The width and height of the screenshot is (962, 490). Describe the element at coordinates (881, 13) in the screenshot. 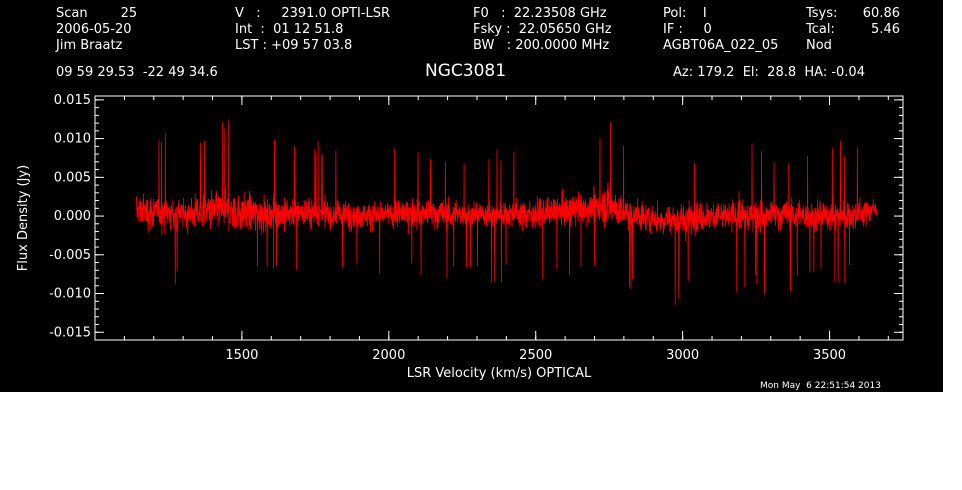

I see `header-tsys-value: 60.86` at that location.